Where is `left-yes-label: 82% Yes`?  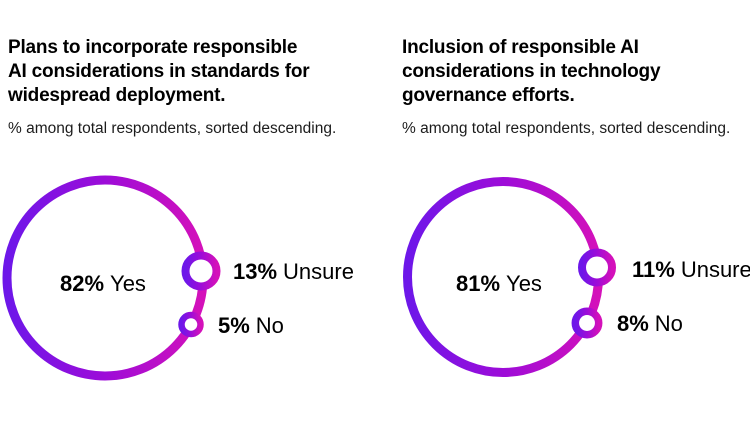
left-yes-label: 82% Yes is located at coordinates (103, 284).